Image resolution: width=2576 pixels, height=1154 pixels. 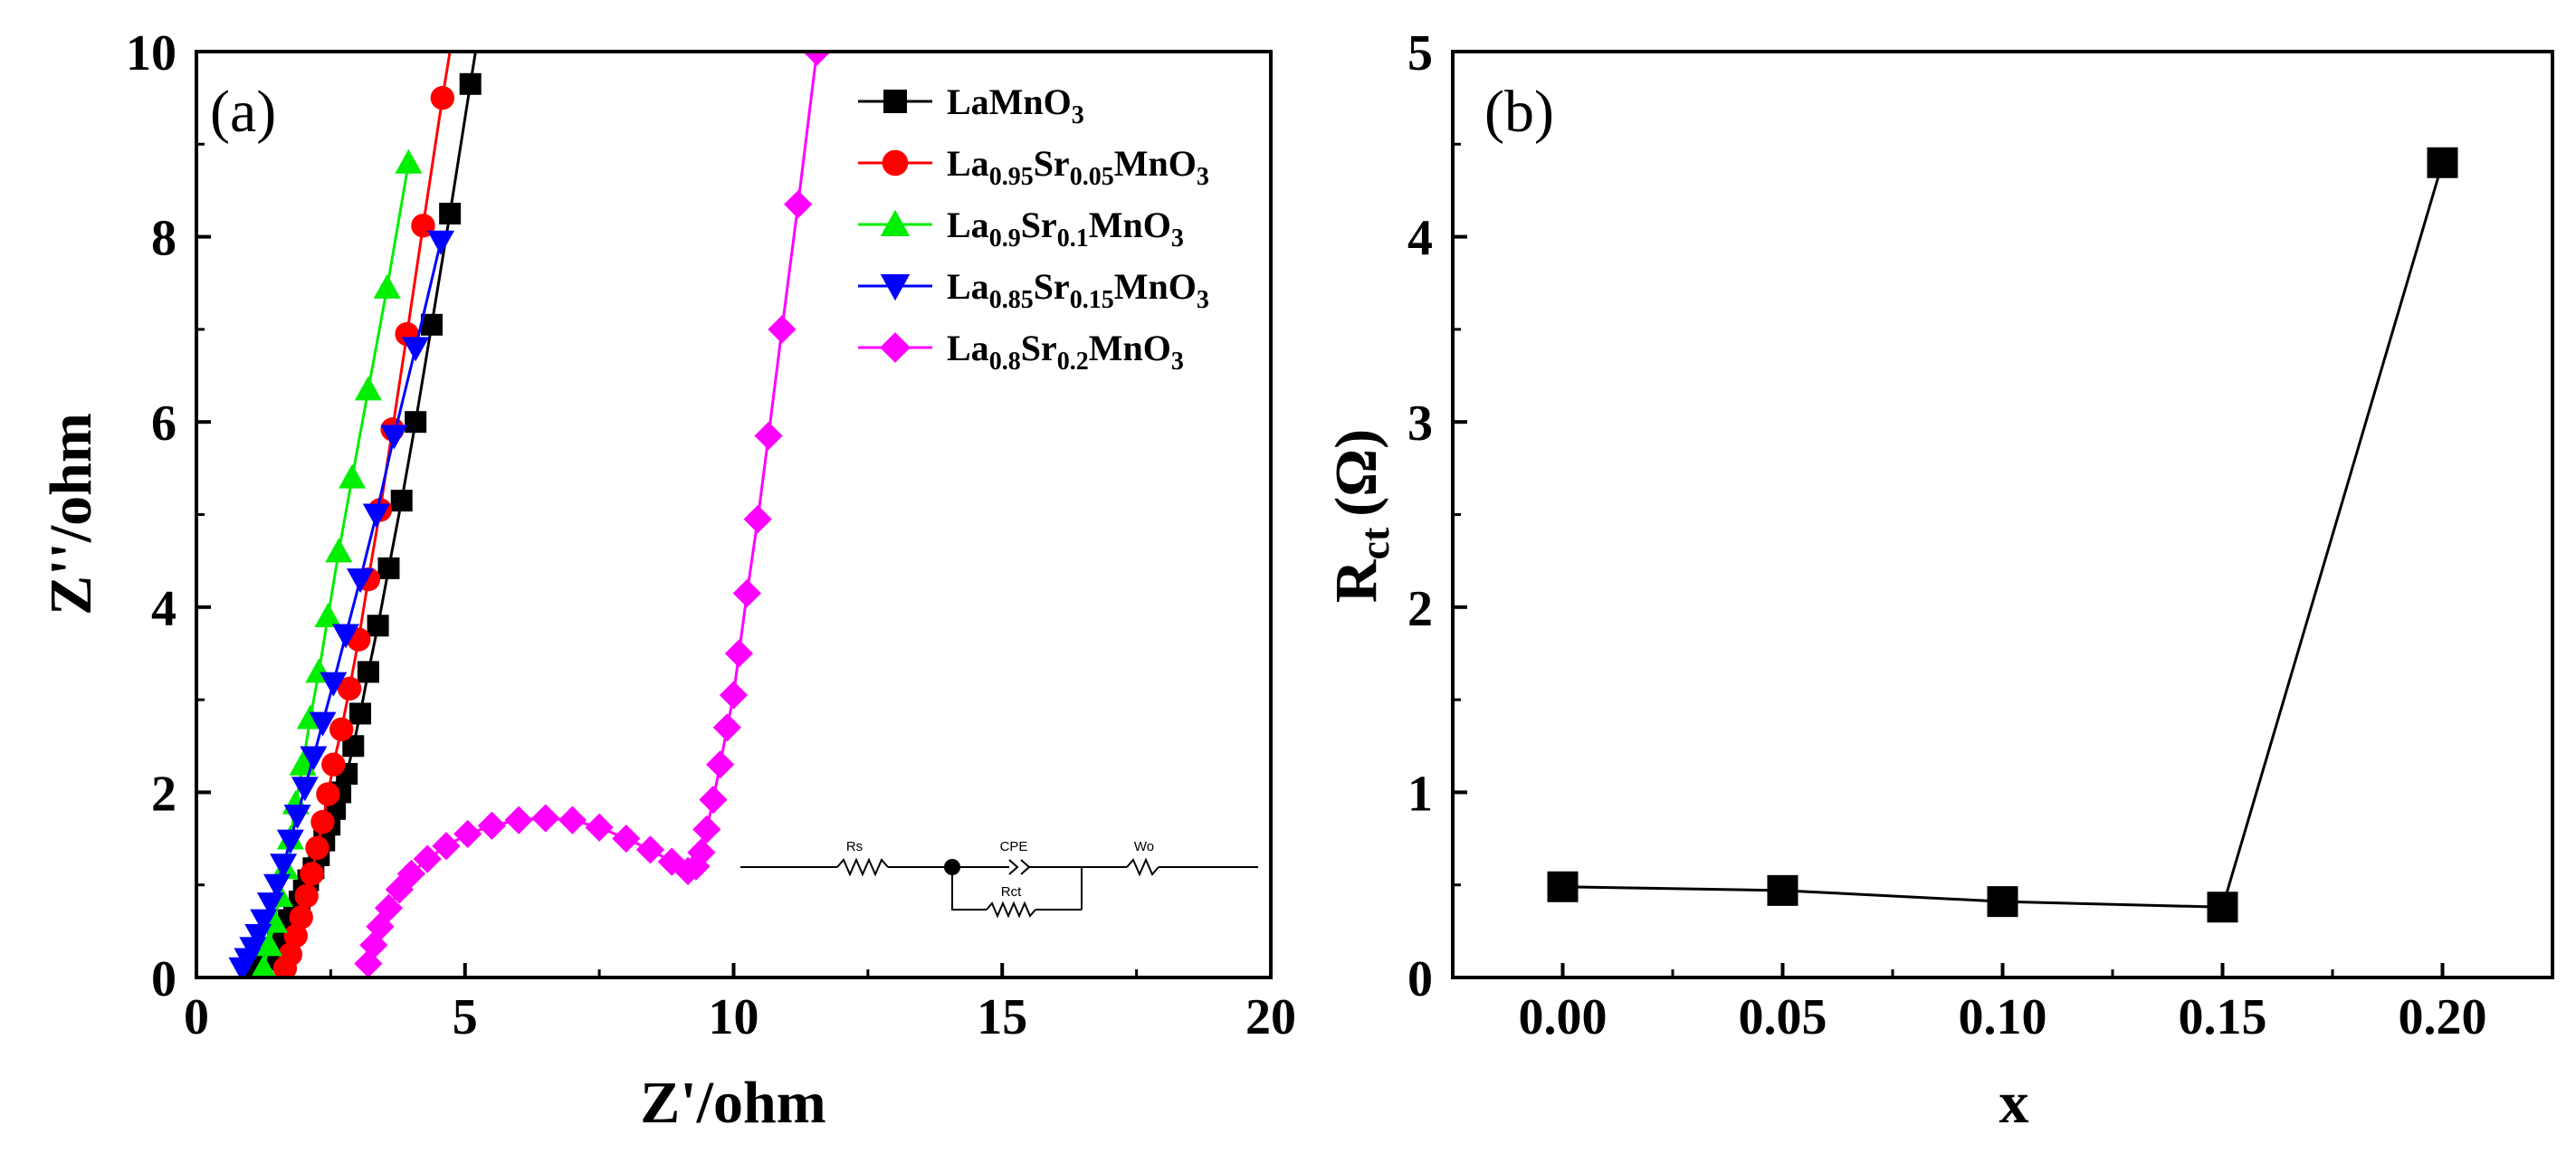 I want to click on equivalent-circuit-inset: Rs CPE Wo Rct, so click(x=999, y=879).